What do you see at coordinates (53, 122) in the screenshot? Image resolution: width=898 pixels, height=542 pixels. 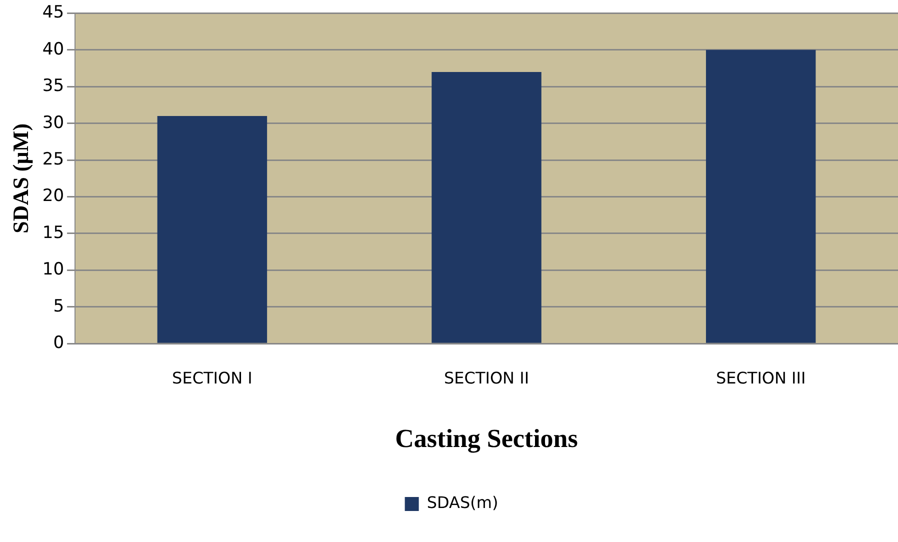 I see `y-tick-label: 30` at bounding box center [53, 122].